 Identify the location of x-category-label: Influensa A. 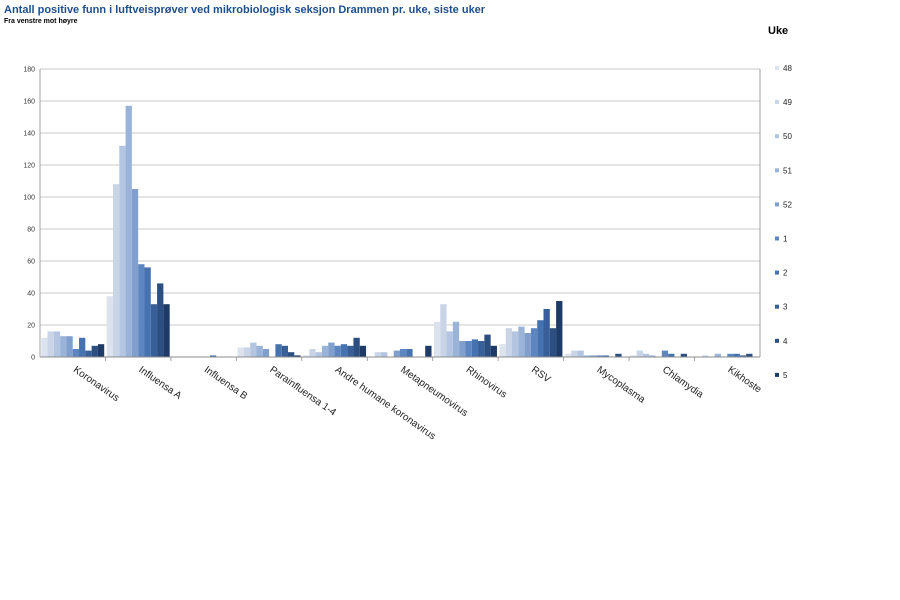
(159, 383).